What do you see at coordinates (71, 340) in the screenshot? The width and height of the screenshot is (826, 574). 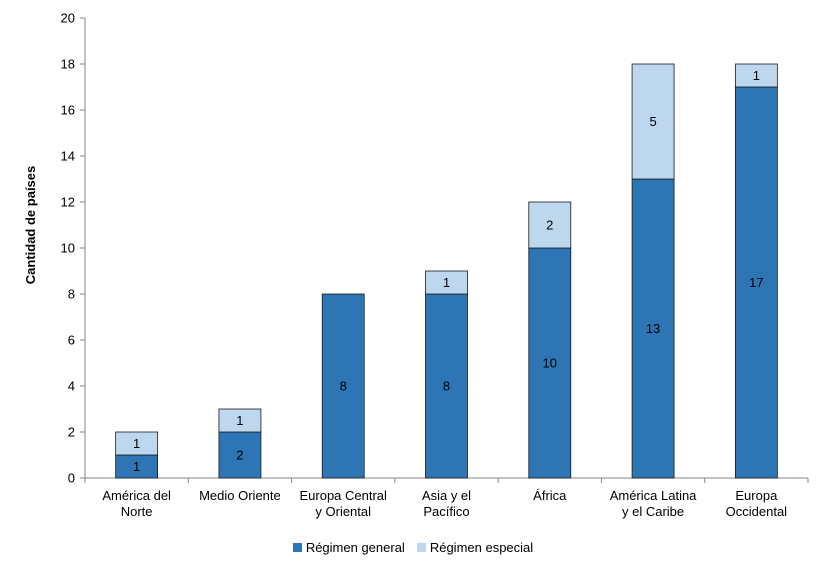 I see `y-tick-label: 6` at bounding box center [71, 340].